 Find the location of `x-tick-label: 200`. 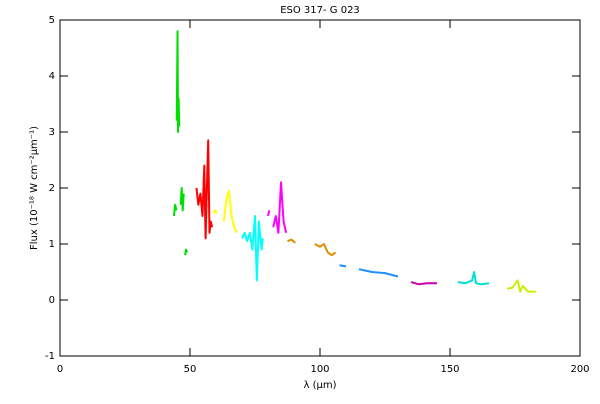

x-tick-label: 200 is located at coordinates (579, 369).